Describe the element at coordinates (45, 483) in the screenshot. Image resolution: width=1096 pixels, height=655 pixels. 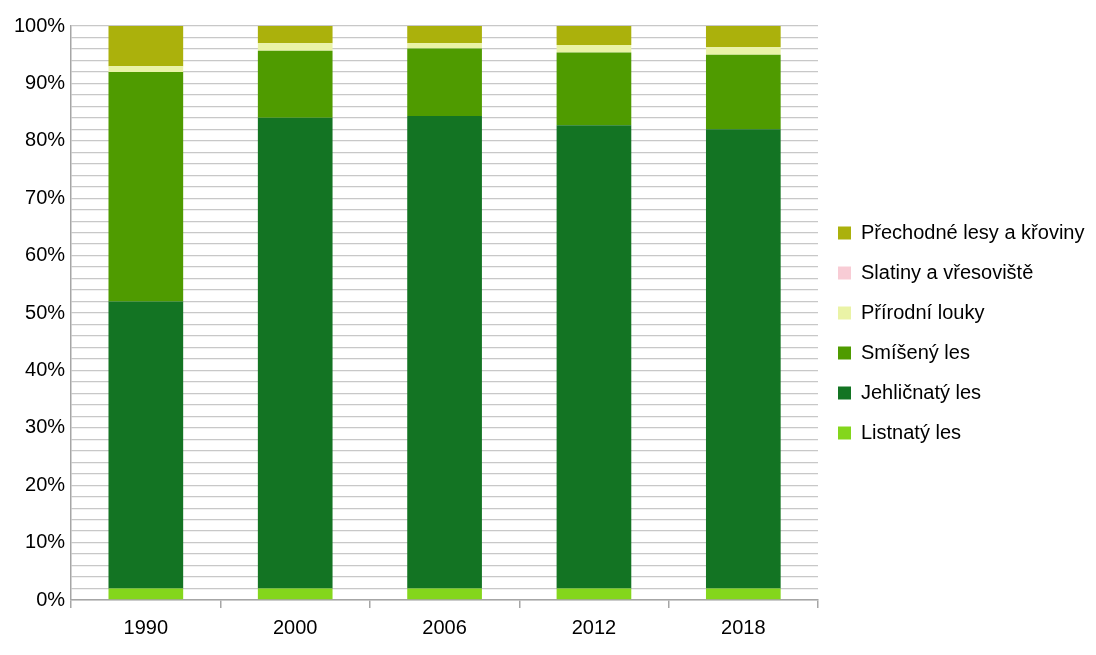
I see `y-tick-label: 20%` at that location.